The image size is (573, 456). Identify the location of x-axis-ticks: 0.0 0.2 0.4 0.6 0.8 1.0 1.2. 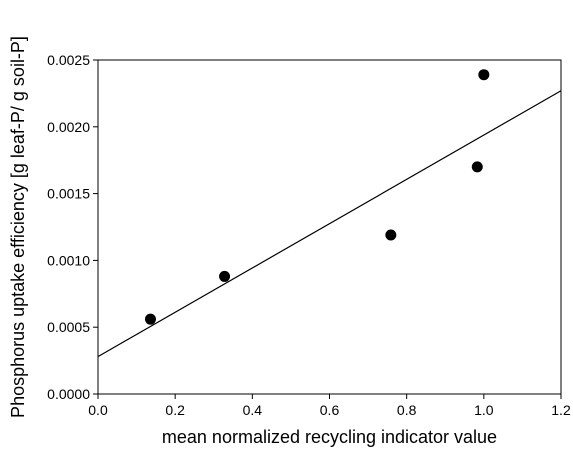
(329, 406).